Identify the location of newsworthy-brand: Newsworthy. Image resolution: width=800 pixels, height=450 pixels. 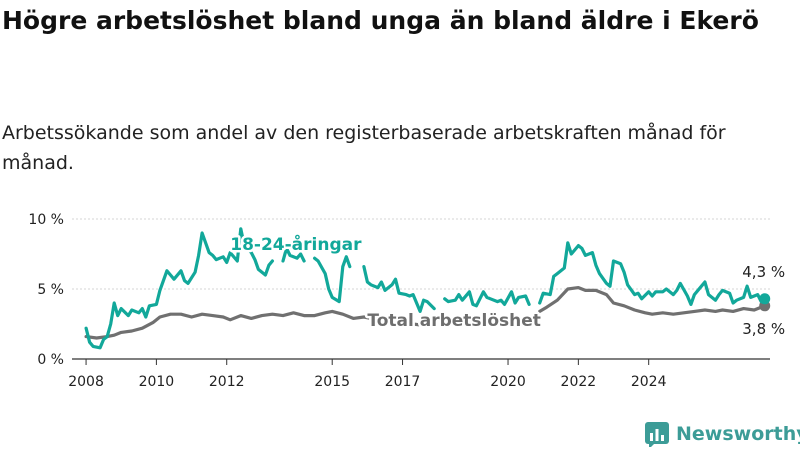
(722, 434).